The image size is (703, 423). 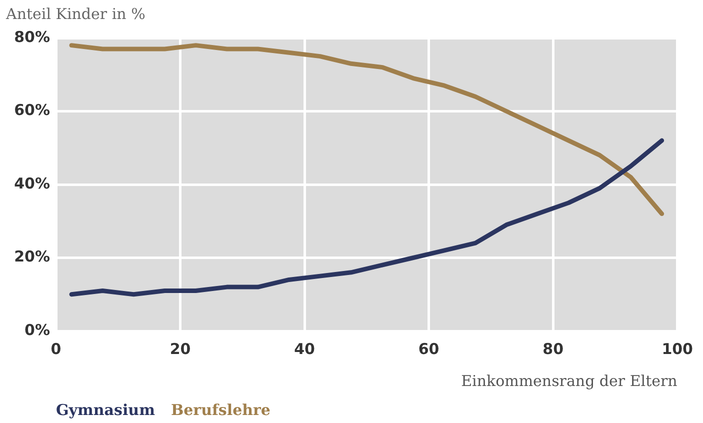 What do you see at coordinates (75, 13) in the screenshot?
I see `chart-title: Anteil Kinder in %` at bounding box center [75, 13].